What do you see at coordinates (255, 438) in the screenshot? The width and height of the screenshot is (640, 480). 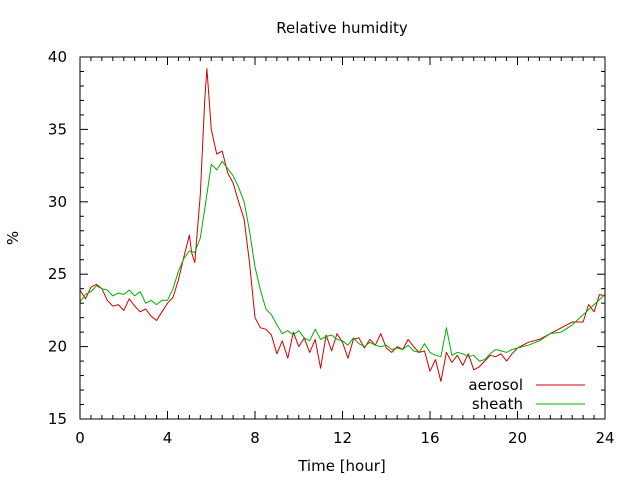 I see `x-tick-label: 8` at bounding box center [255, 438].